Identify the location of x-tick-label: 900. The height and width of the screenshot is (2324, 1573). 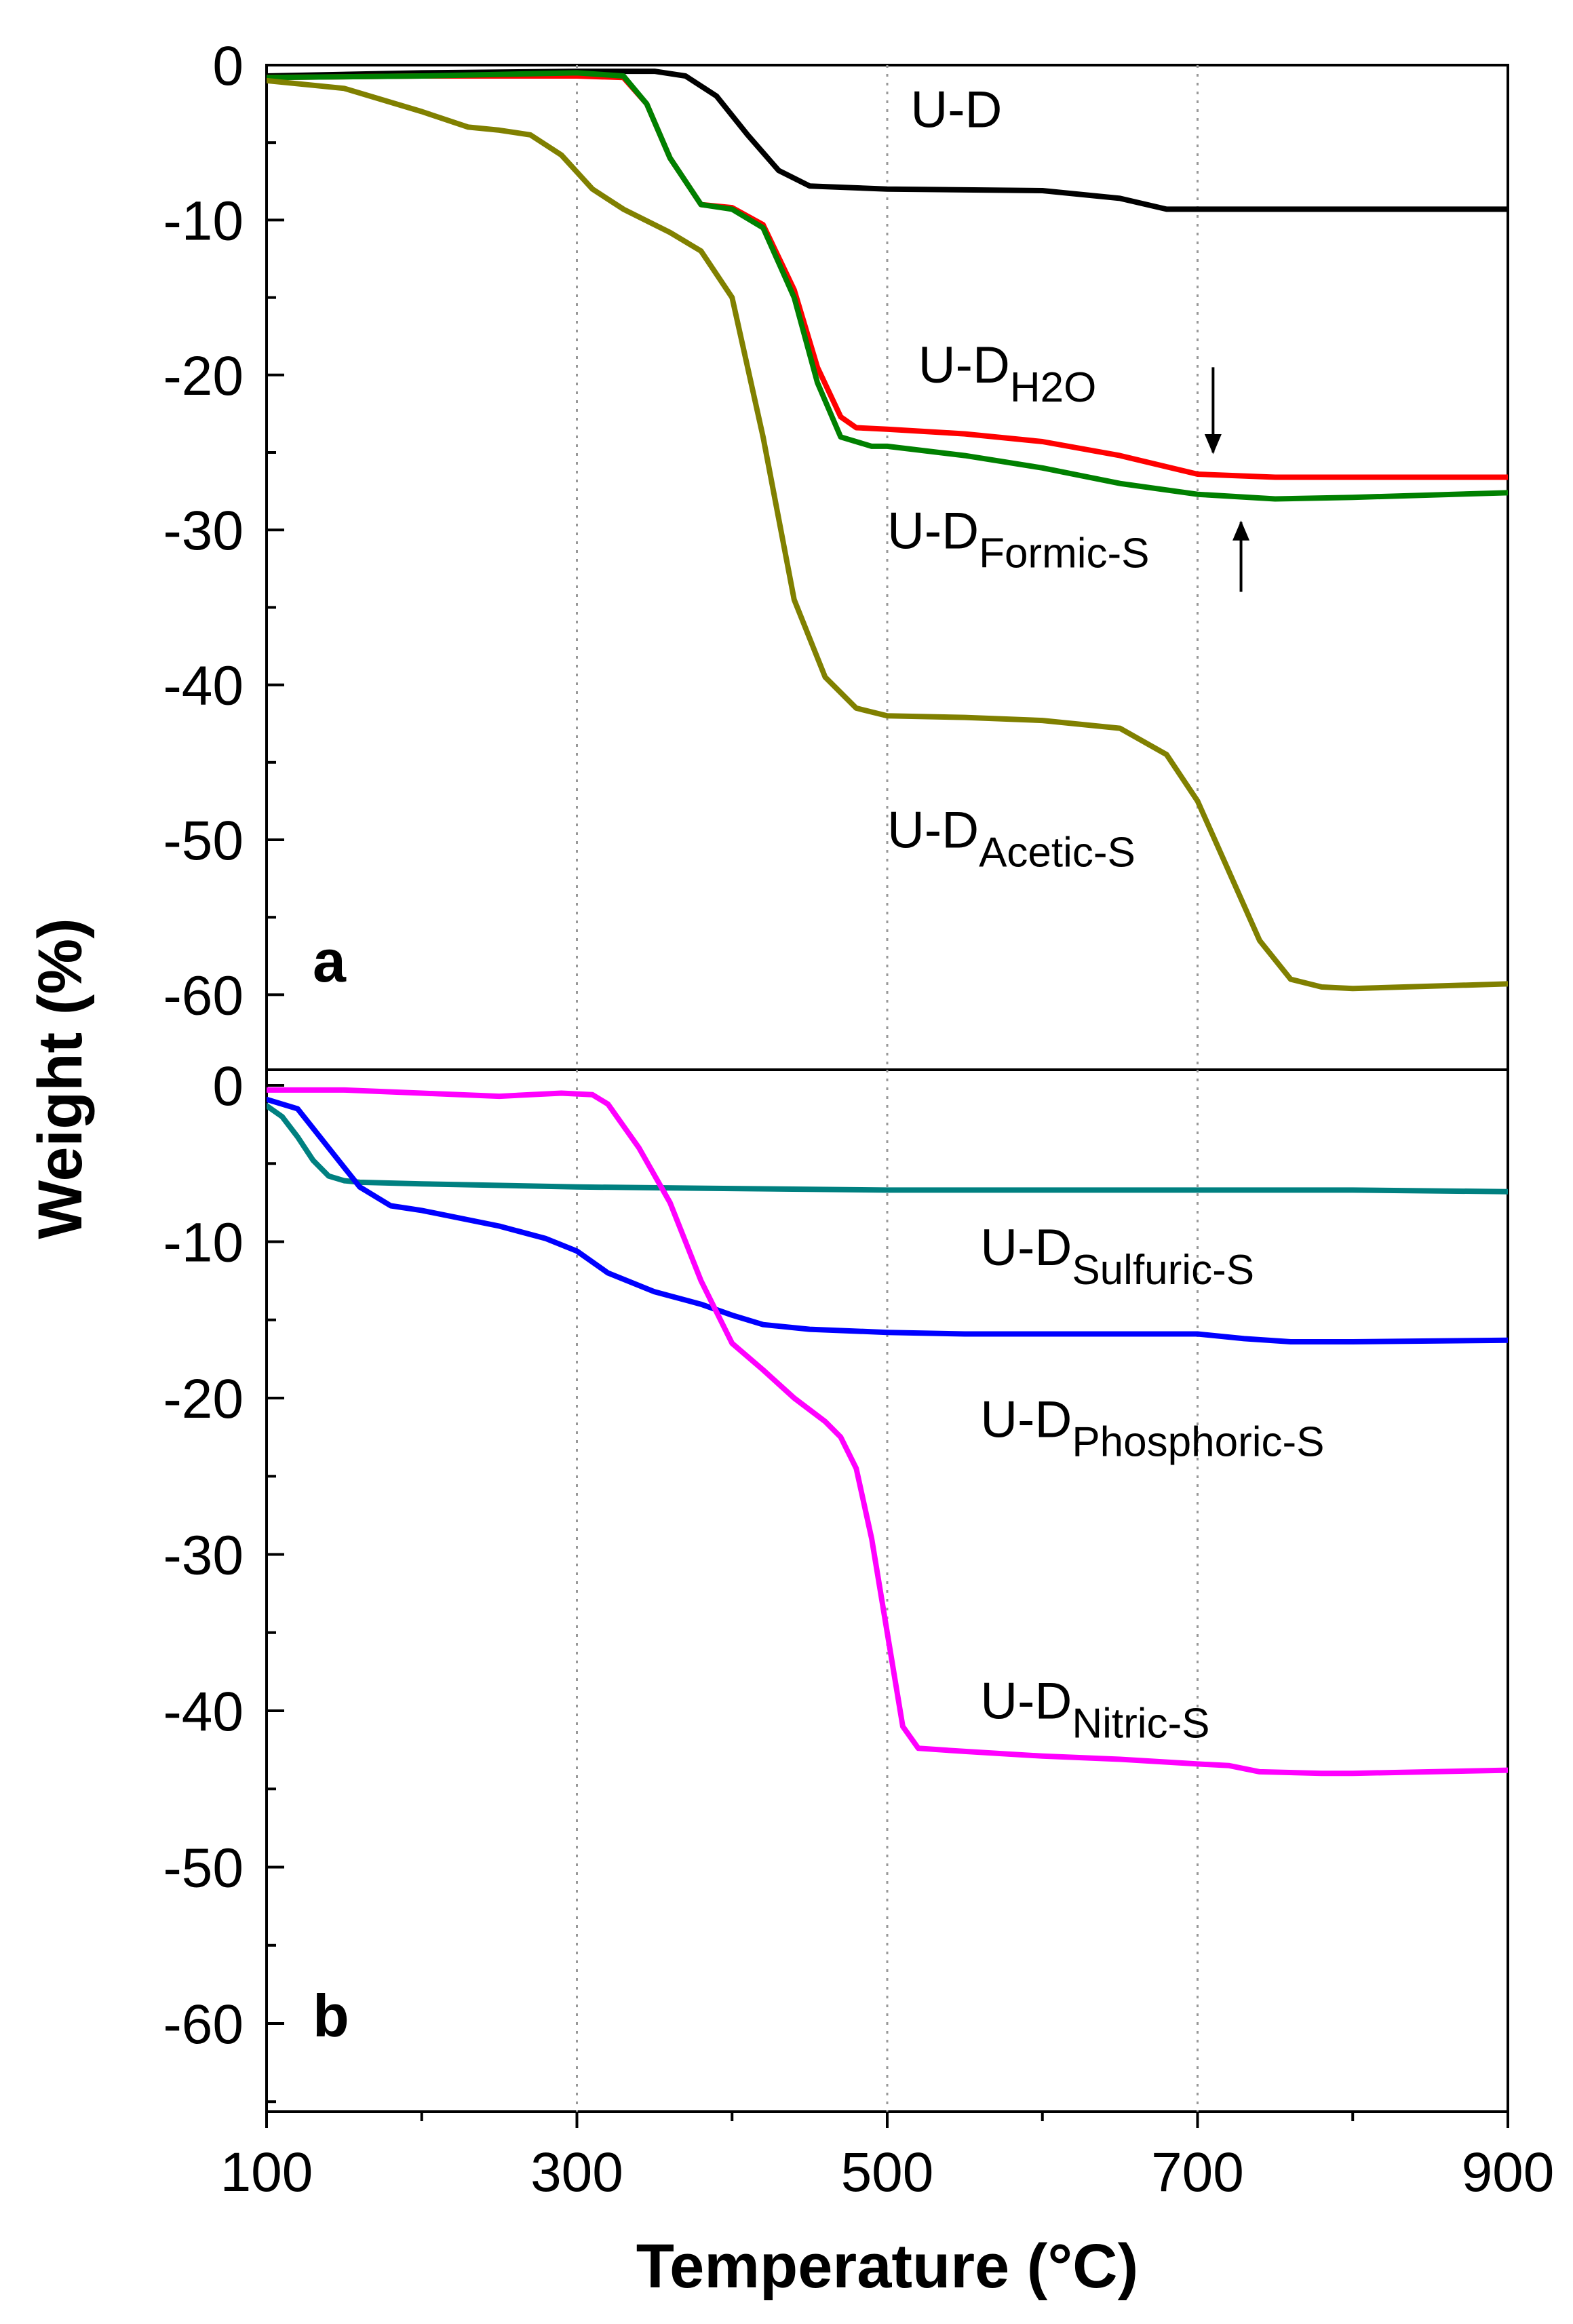
(1508, 2172).